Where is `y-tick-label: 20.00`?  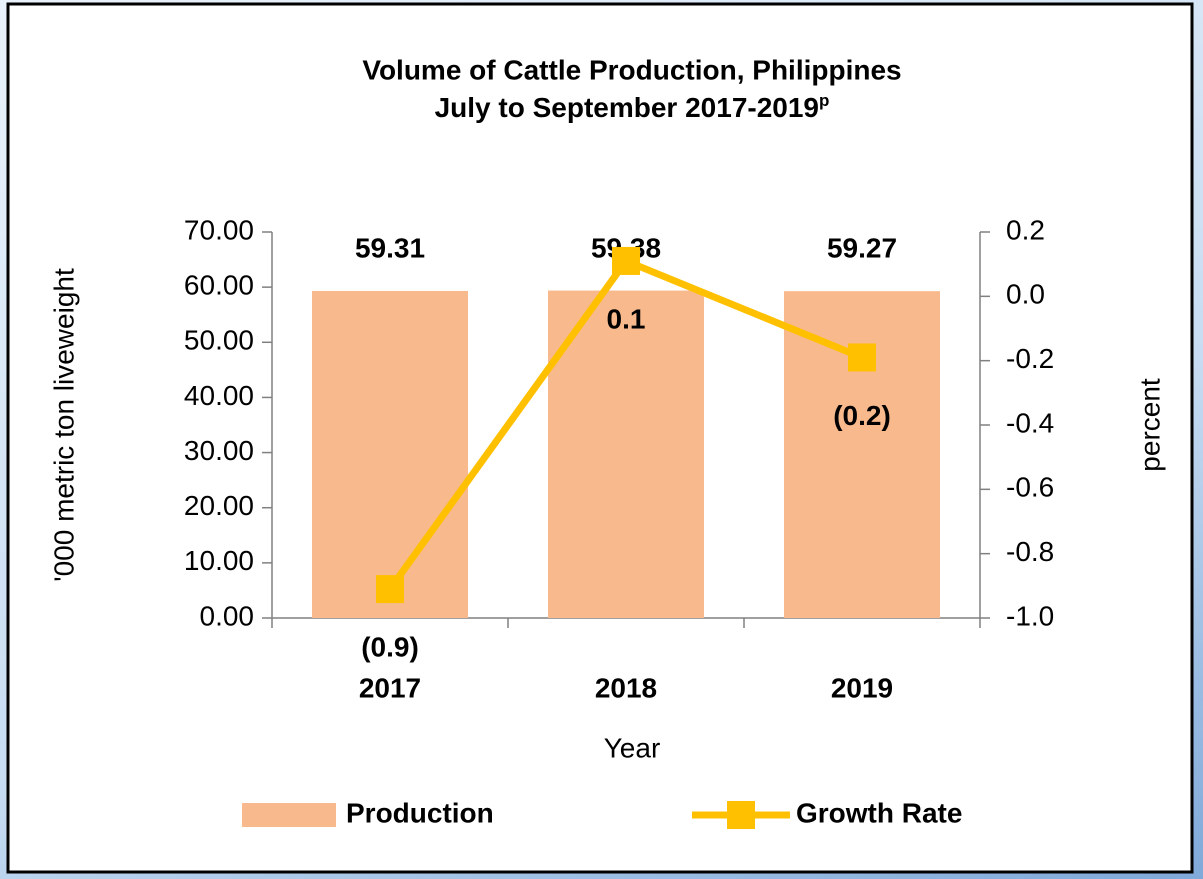
y-tick-label: 20.00 is located at coordinates (219, 505).